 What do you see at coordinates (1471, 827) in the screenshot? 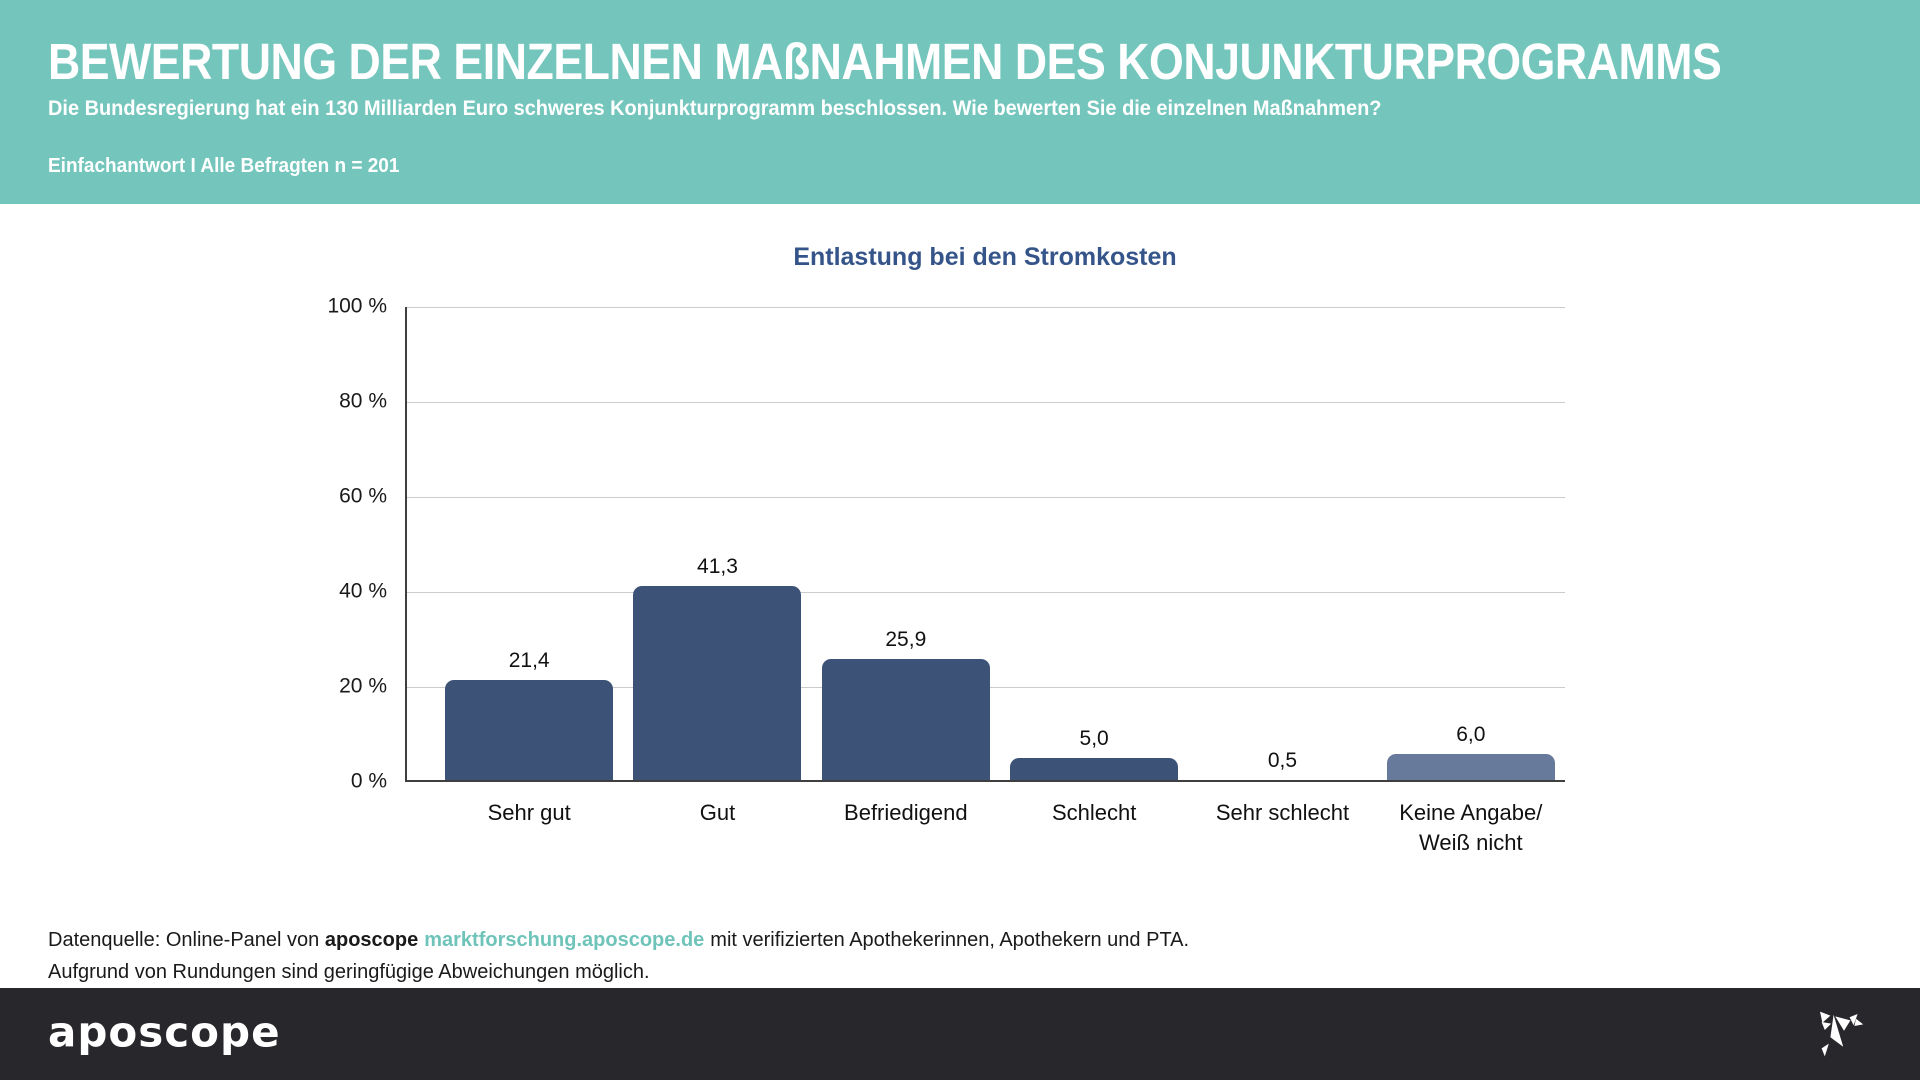
I see `x-category-label: Keine Angabe/ Weiß nicht` at bounding box center [1471, 827].